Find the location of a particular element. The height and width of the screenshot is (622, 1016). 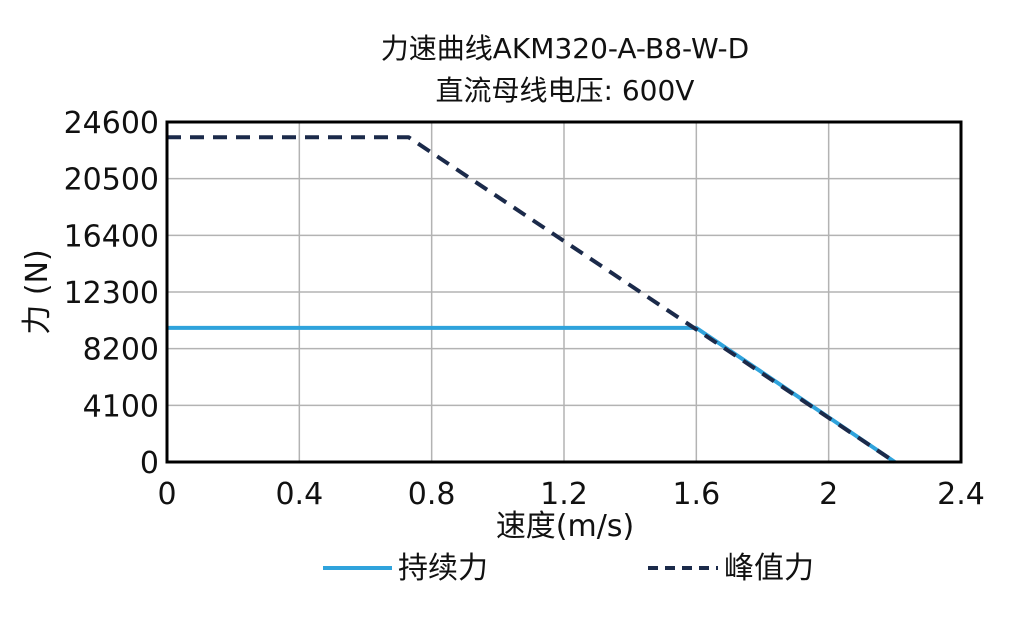

y-tick-label: 12300 is located at coordinates (111, 293).